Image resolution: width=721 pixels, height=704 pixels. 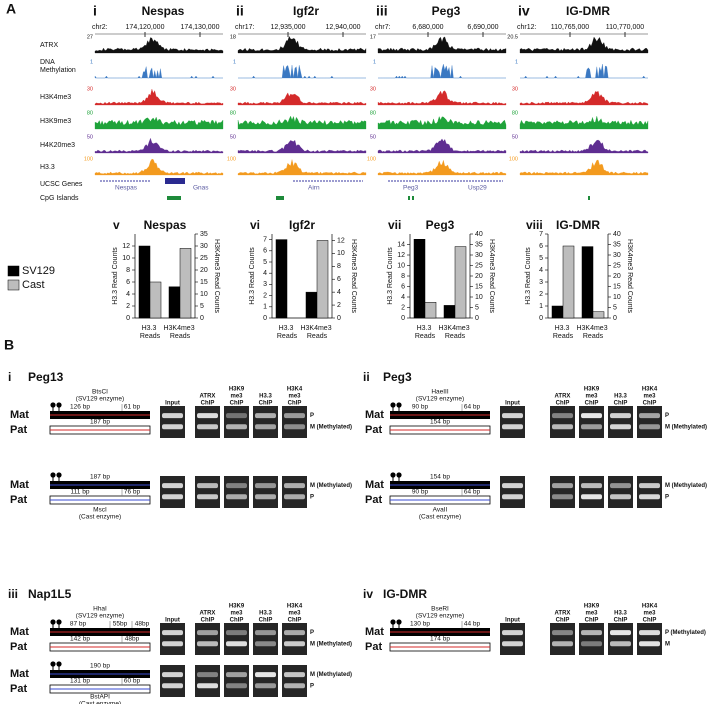 I want to click on y2-tick-label: 10, so click(x=341, y=253).